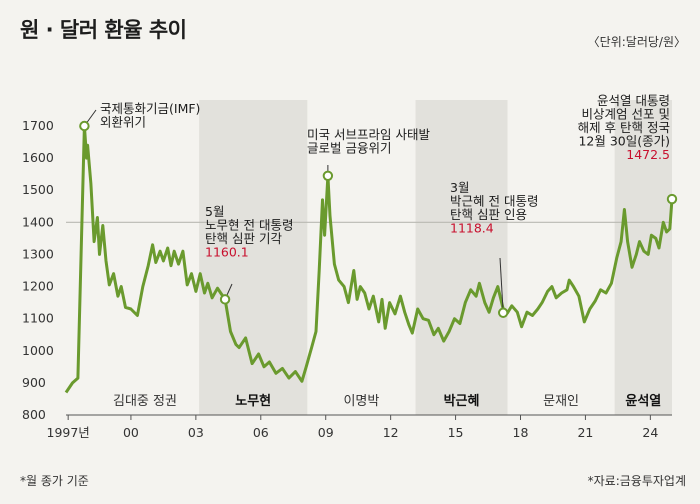  I want to click on y-tick-label: 1700, so click(38, 125).